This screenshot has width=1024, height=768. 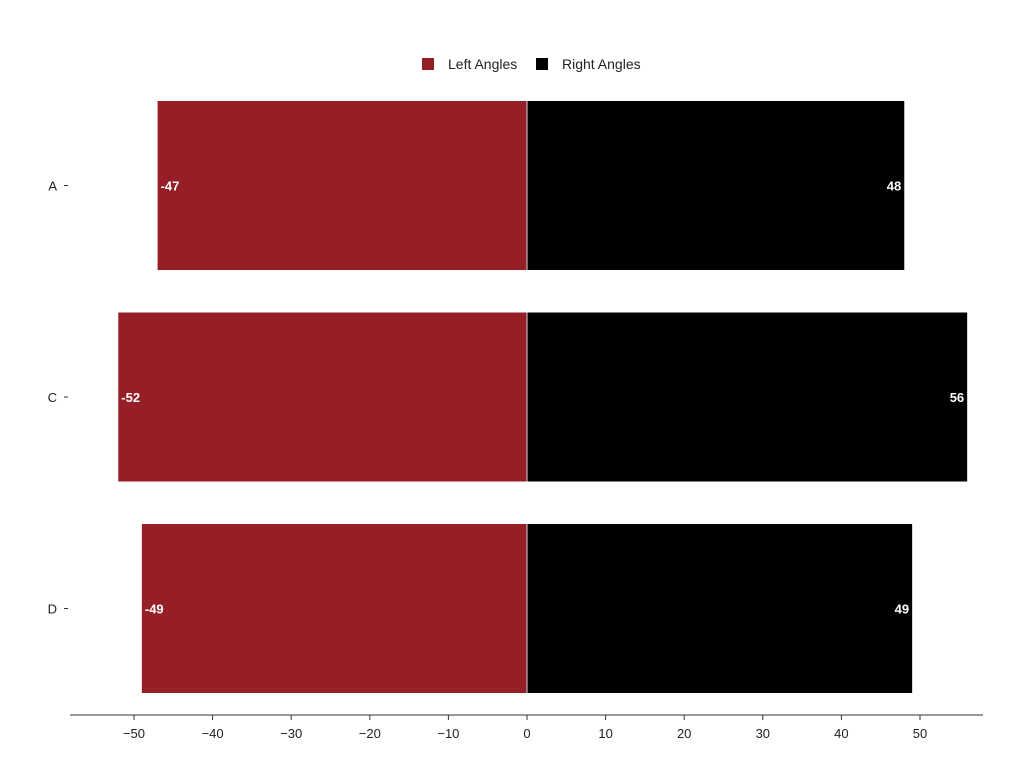 I want to click on legend: Left Angles Right Angles, so click(x=531, y=64).